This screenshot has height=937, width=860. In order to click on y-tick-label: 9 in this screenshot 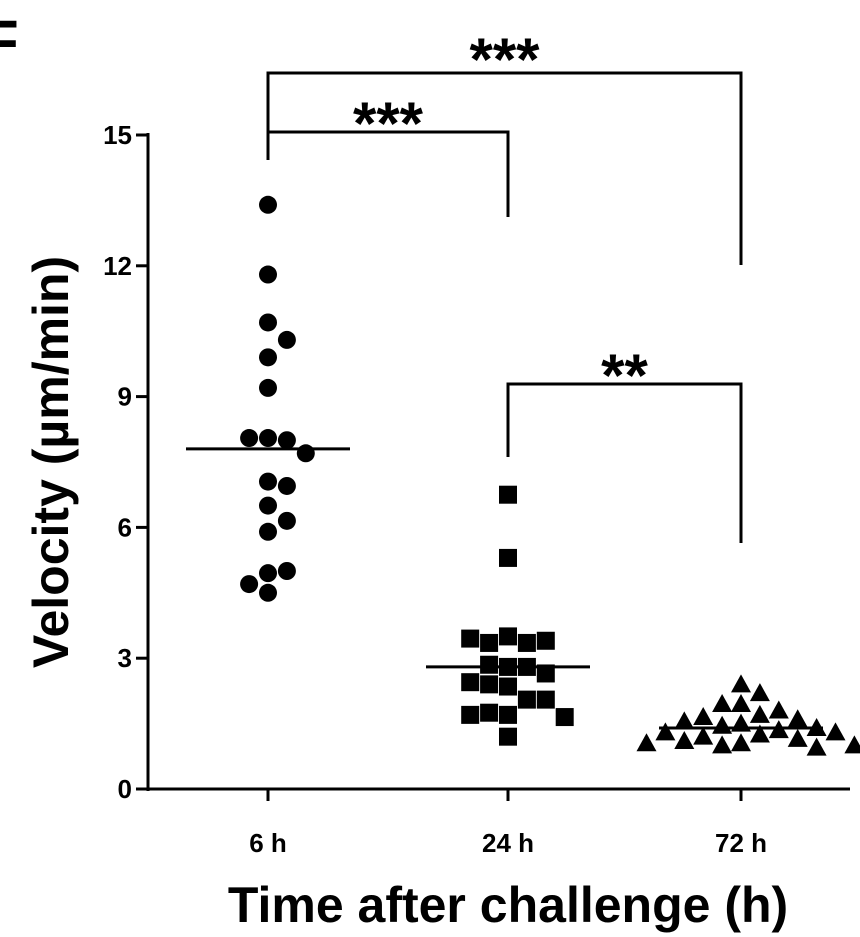, I will do `click(125, 397)`.